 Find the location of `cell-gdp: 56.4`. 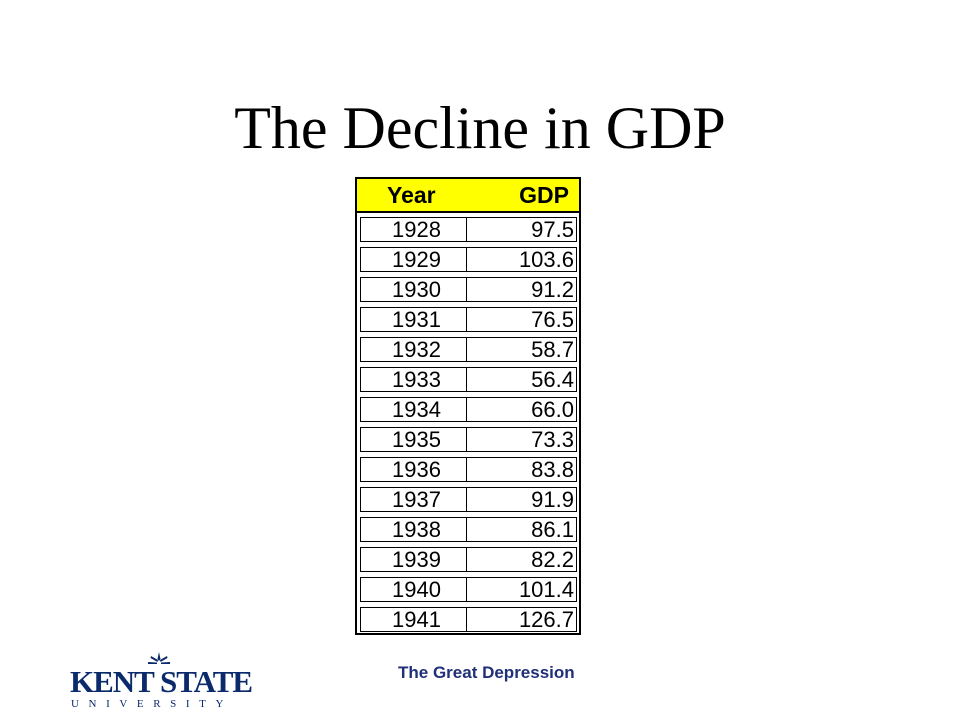

cell-gdp: 56.4 is located at coordinates (521, 379).